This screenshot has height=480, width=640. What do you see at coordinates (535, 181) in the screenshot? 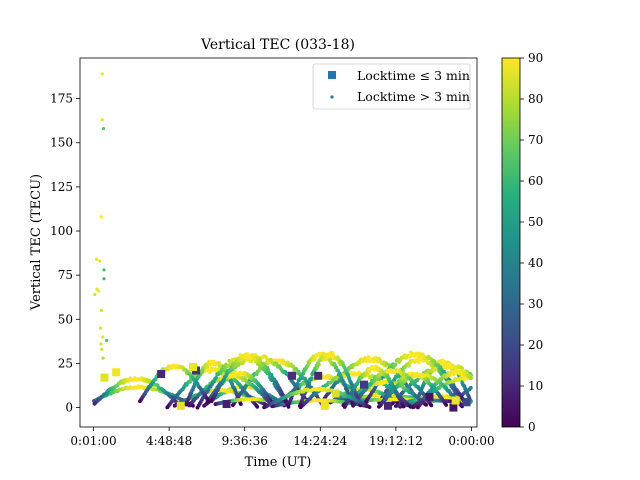
I see `colorbar-tick-label: 60` at bounding box center [535, 181].